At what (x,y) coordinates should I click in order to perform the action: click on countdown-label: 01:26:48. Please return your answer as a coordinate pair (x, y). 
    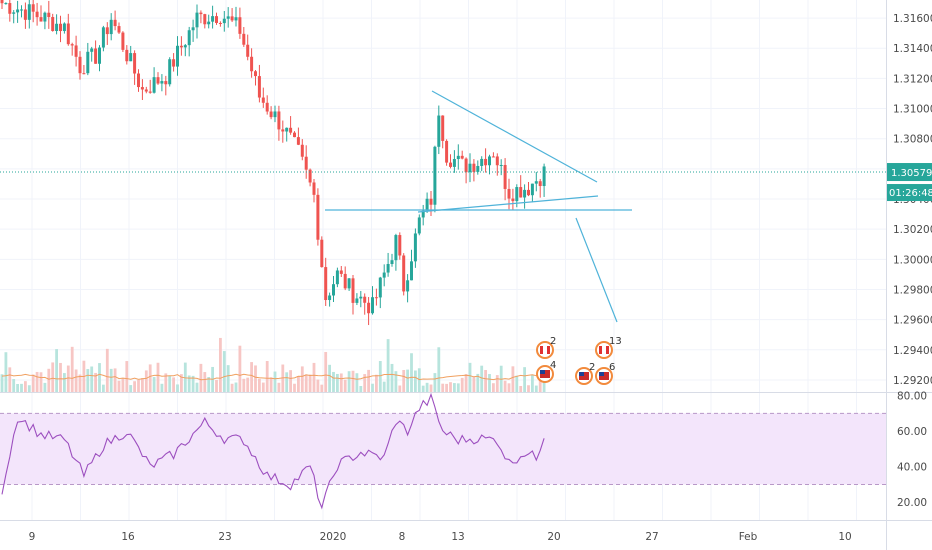
    Looking at the image, I should click on (910, 193).